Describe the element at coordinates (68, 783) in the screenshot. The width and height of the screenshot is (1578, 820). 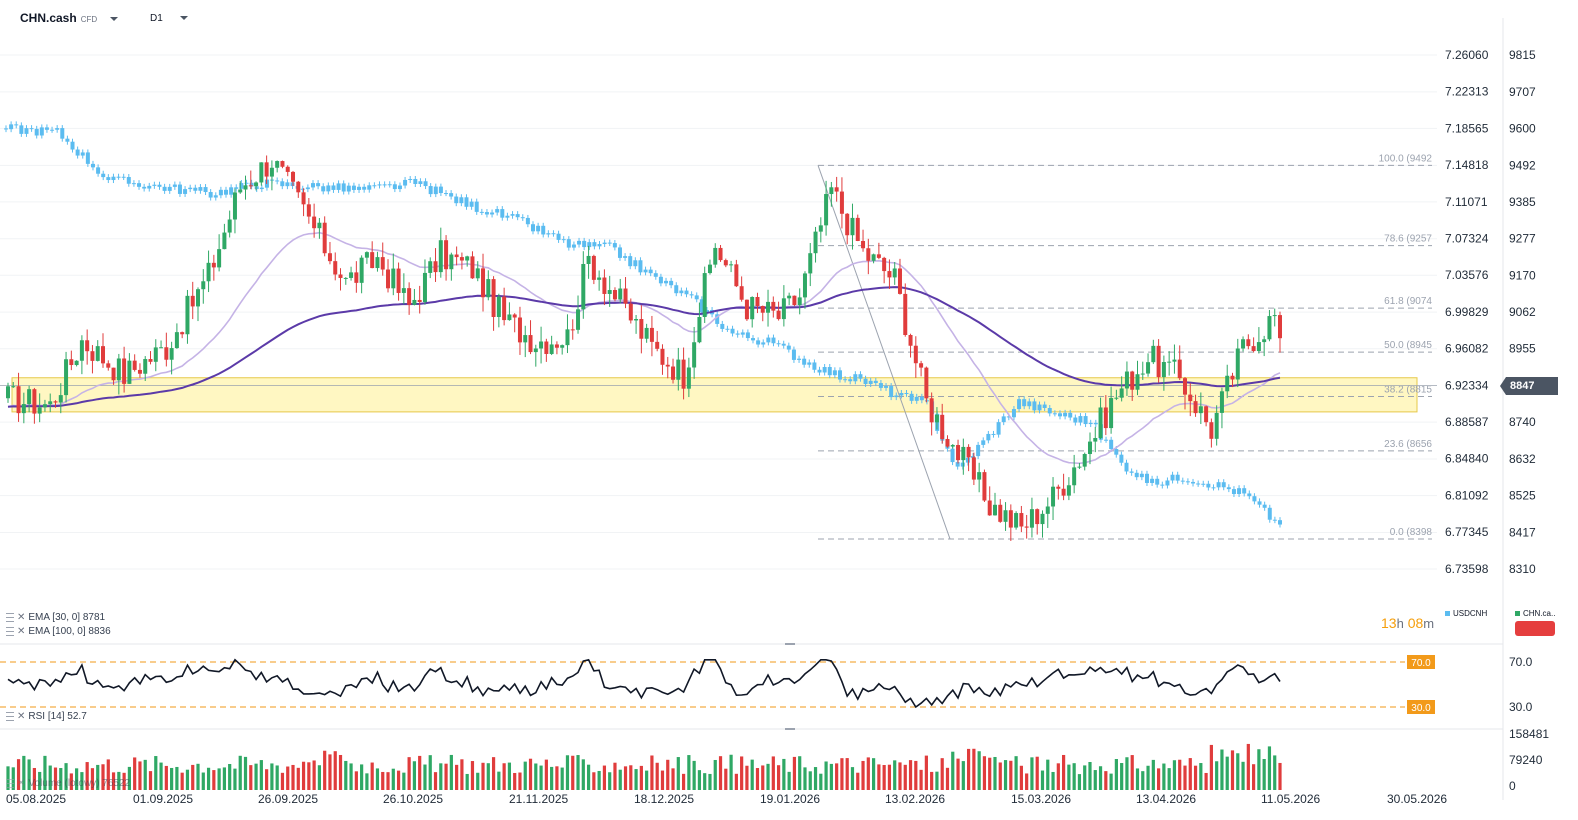
I see `indicator-volume-row: ✕ Volume (lotowy) 76522` at that location.